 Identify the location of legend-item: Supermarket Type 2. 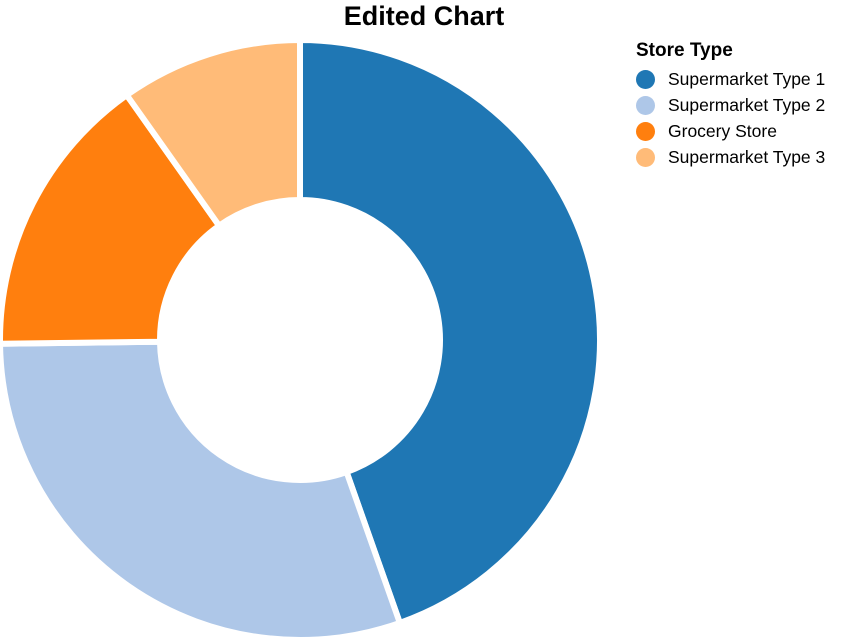
(741, 105).